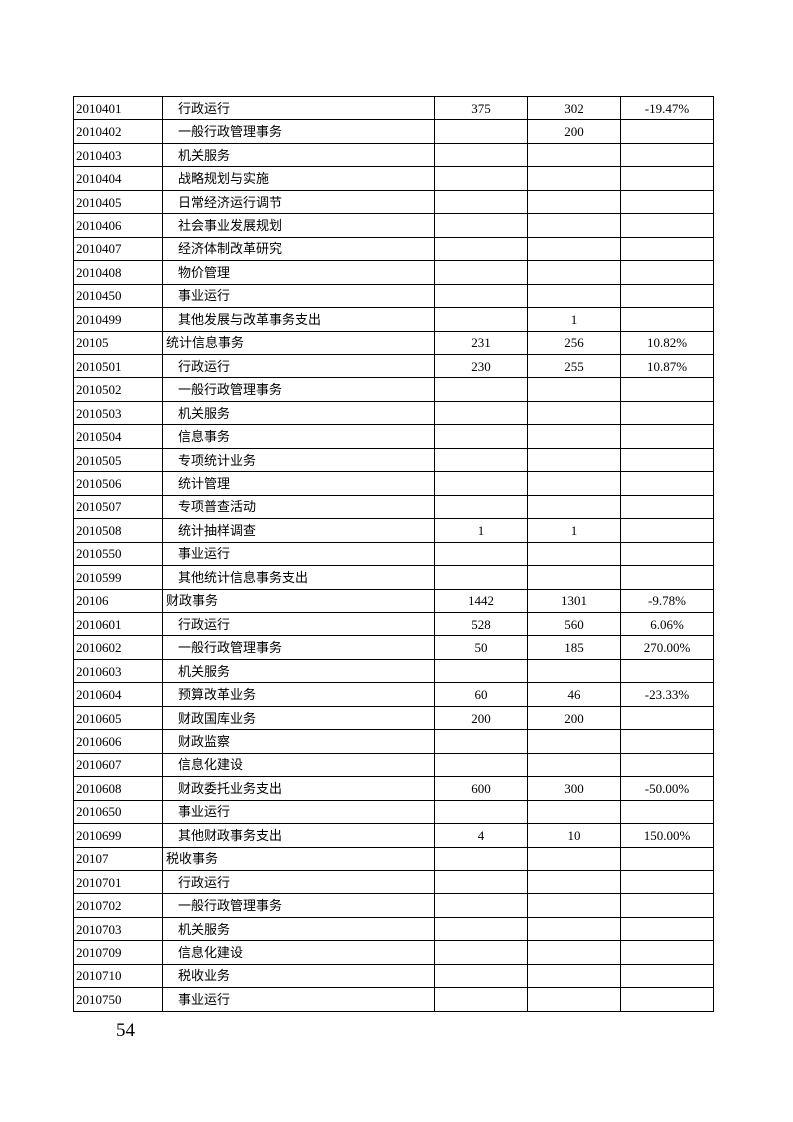 The width and height of the screenshot is (793, 1122). What do you see at coordinates (298, 202) in the screenshot?
I see `name-cell: 日常经济运行调节` at bounding box center [298, 202].